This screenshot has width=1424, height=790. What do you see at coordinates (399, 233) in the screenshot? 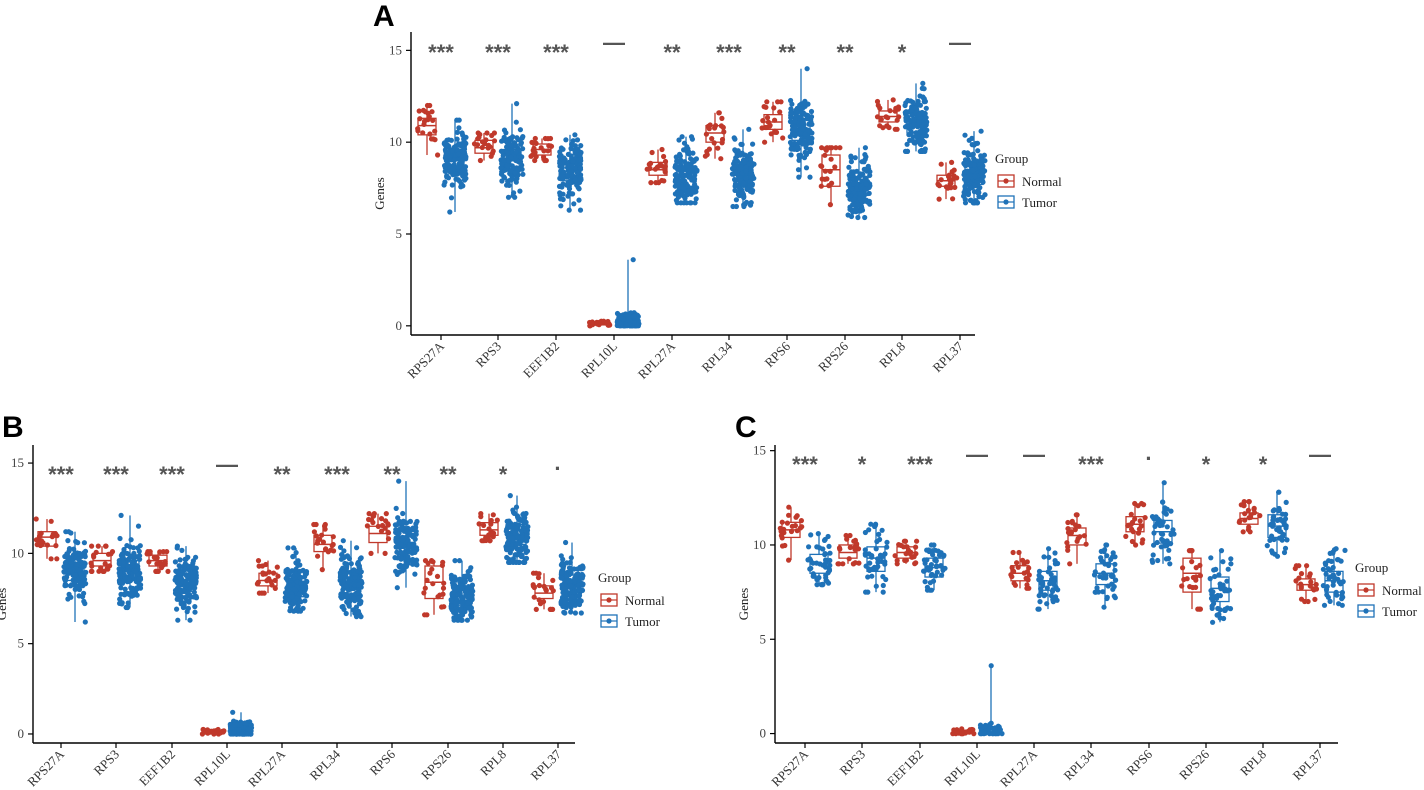
I see `panel-a-ytick-label: 5` at bounding box center [399, 233].